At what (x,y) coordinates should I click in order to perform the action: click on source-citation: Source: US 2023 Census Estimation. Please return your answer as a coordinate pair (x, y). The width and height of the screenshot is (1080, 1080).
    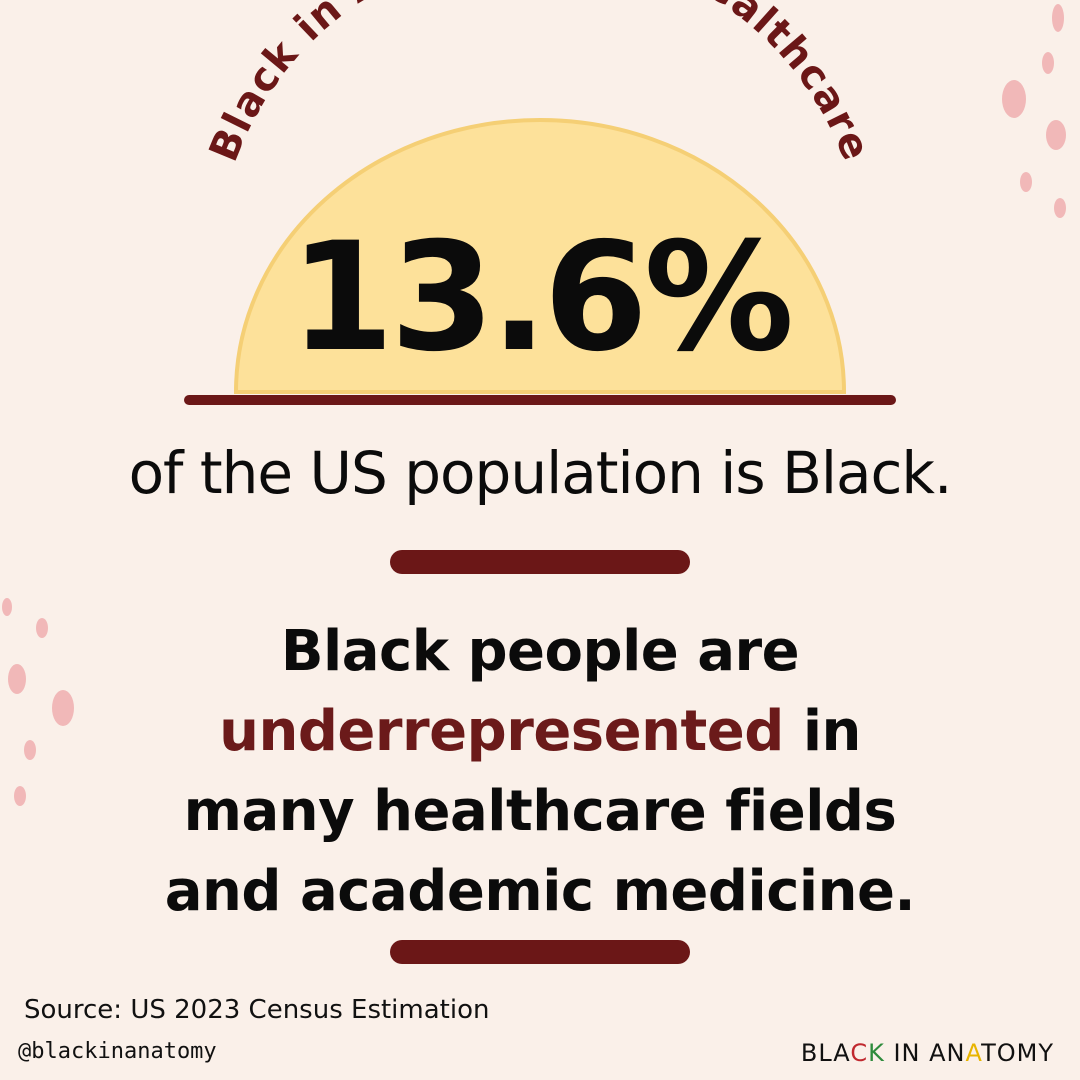
    Looking at the image, I should click on (257, 1010).